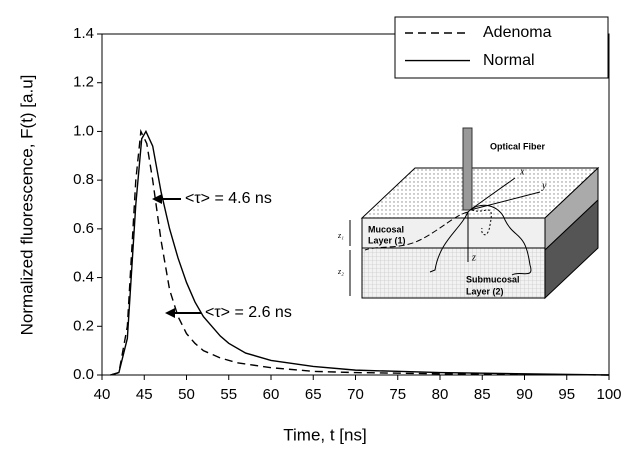  What do you see at coordinates (83, 325) in the screenshot?
I see `y-tick-label: 0.2` at bounding box center [83, 325].